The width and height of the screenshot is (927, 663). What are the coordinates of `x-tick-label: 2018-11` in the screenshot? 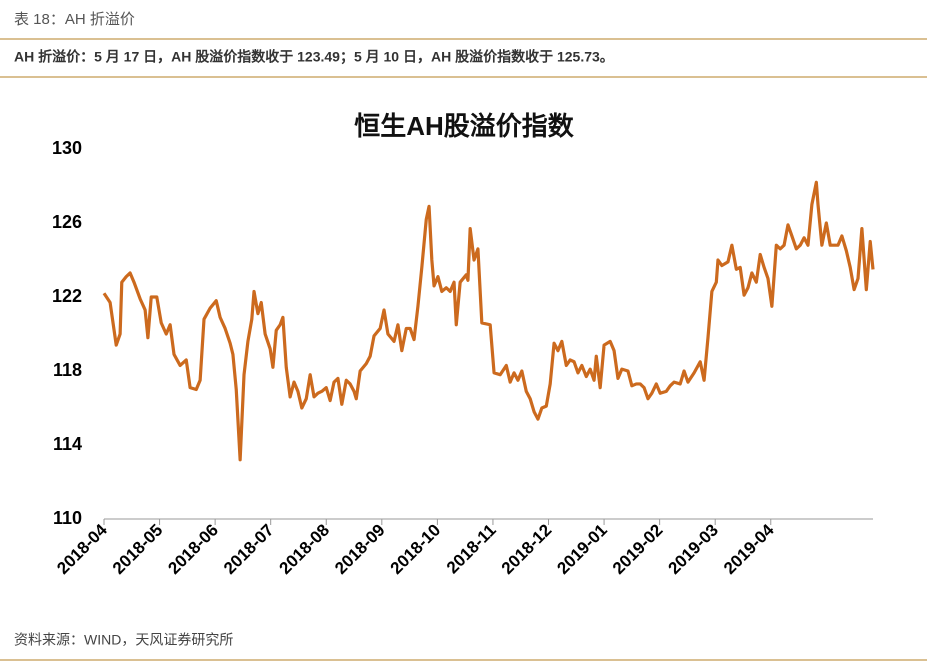 It's located at (471, 548).